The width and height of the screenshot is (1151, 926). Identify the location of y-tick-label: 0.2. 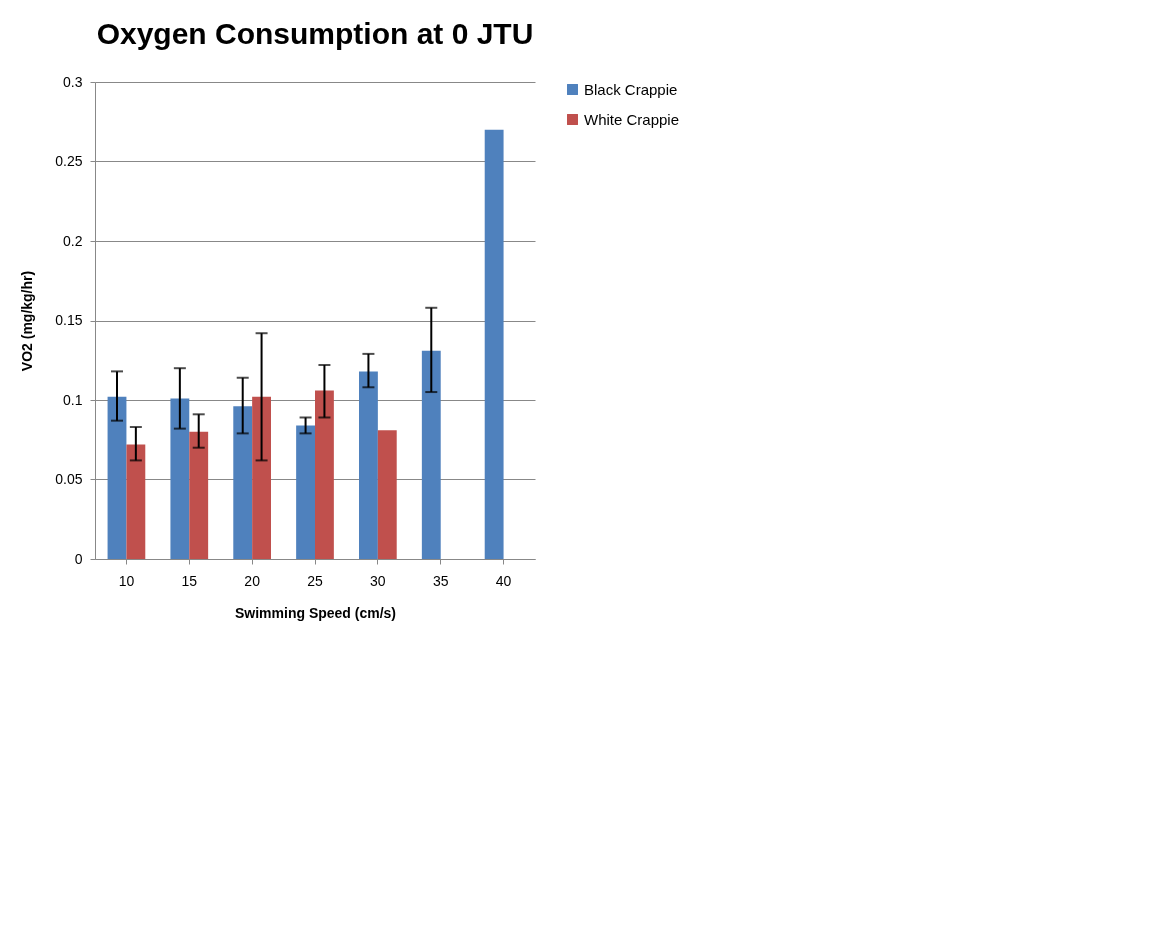
(73, 240).